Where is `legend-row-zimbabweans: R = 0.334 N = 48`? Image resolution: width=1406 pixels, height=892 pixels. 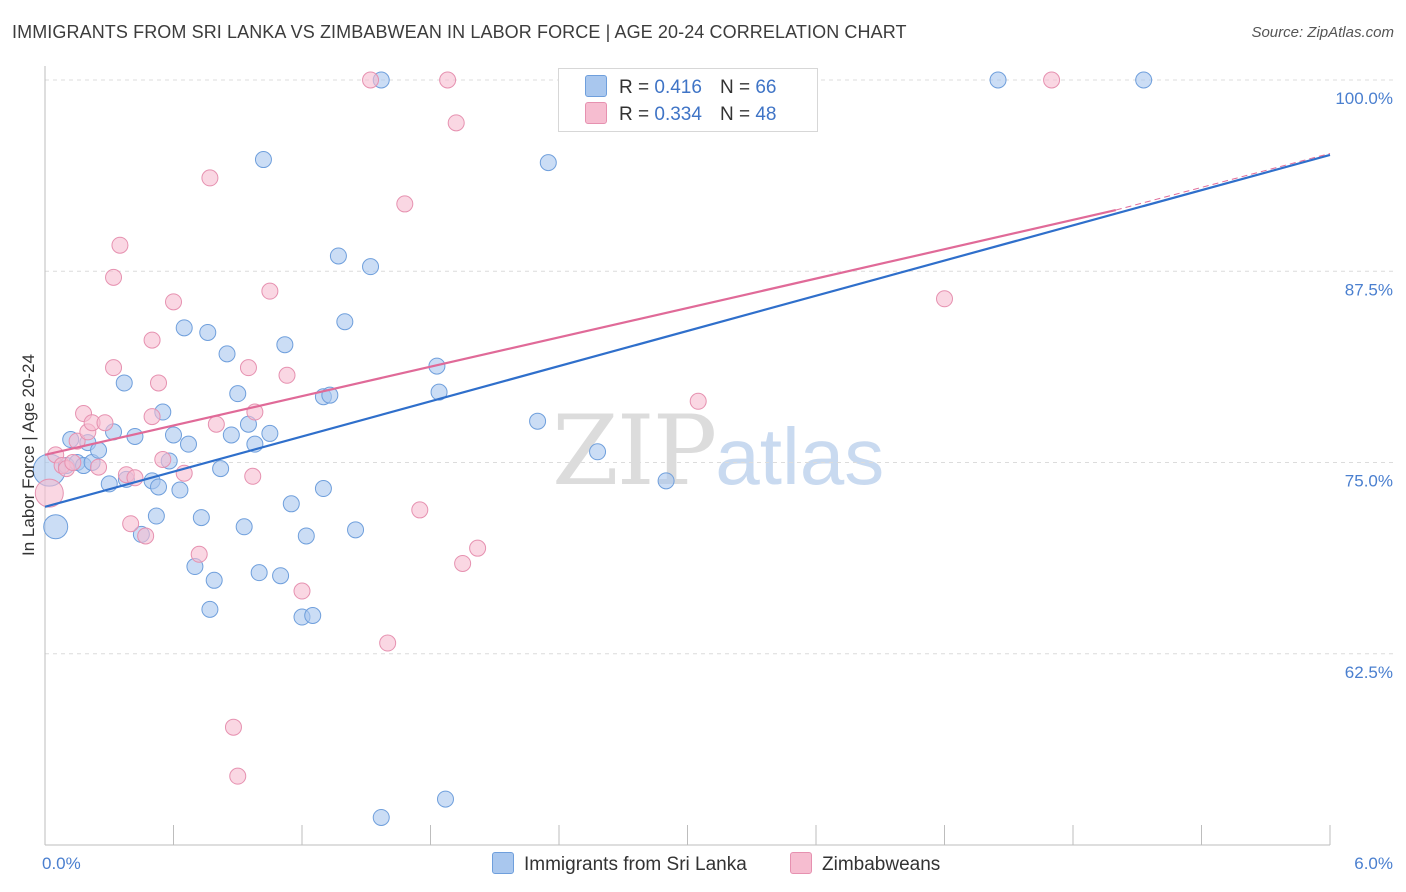
legend-row-zimbabweans: R = 0.334 N = 48 is located at coordinates (680, 114).